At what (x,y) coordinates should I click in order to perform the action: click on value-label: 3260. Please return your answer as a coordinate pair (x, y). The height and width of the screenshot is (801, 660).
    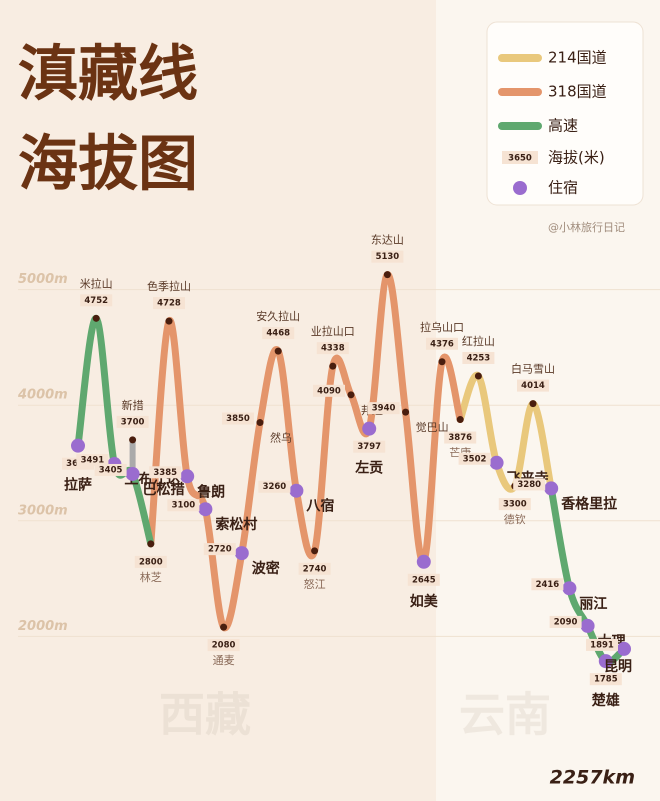
    Looking at the image, I should click on (275, 487).